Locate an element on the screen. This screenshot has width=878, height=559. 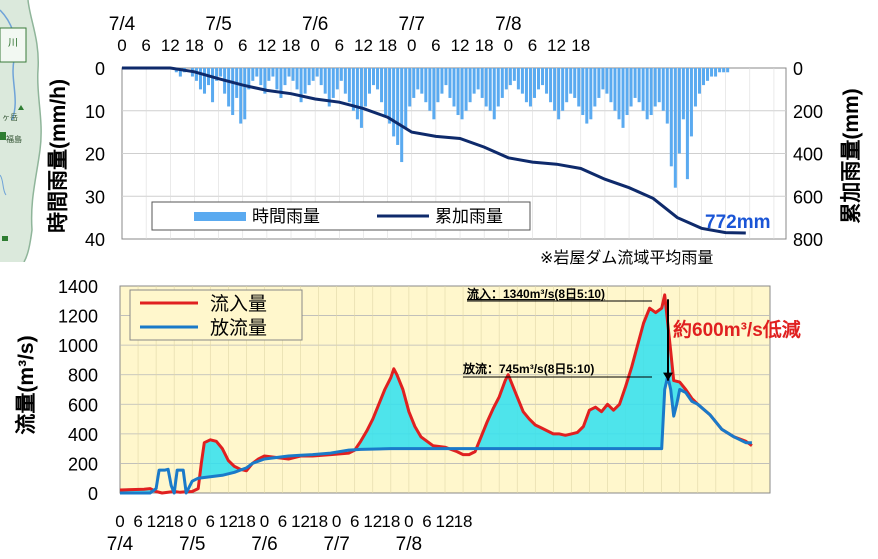
inflow-peak-annotation: 流入：1340m³/s(8日5:10) is located at coordinates (536, 293).